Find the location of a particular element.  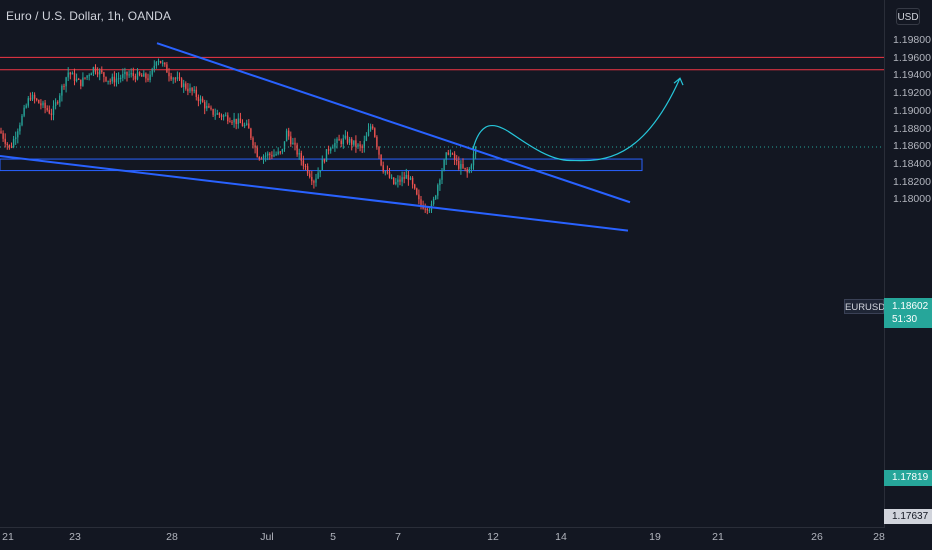

price-tick-label: 1.19400 is located at coordinates (912, 75).